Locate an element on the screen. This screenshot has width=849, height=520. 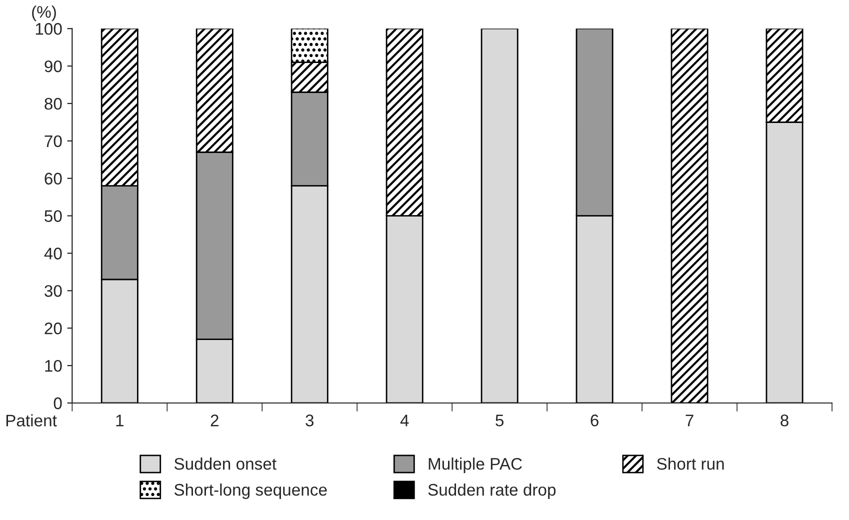
x-tick-label: 3 is located at coordinates (310, 420).